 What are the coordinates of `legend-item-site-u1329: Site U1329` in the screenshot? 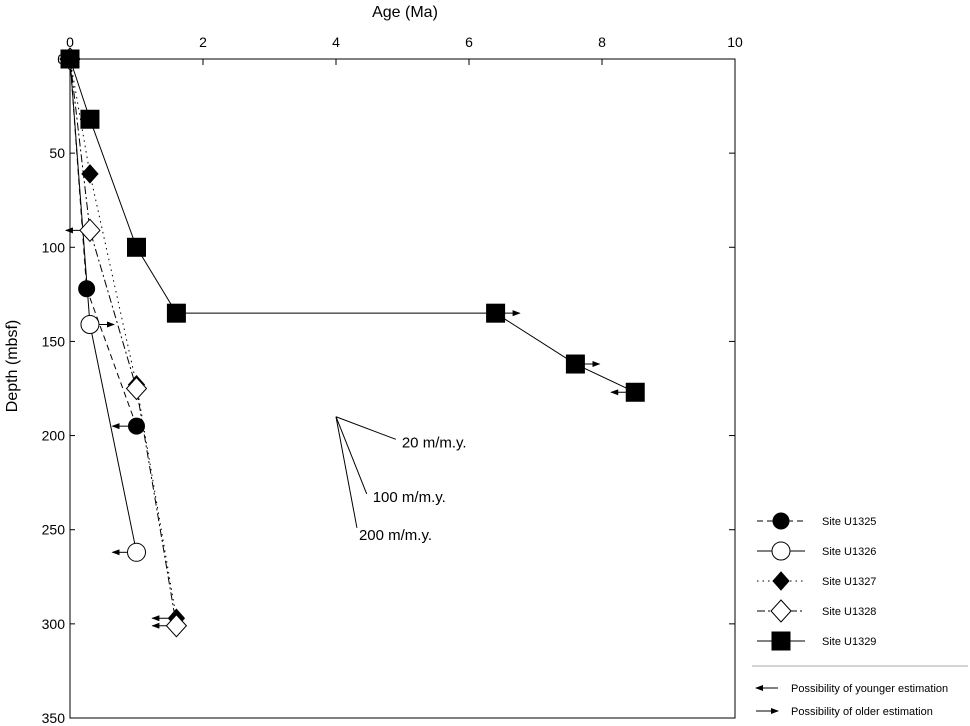 It's located at (816, 641).